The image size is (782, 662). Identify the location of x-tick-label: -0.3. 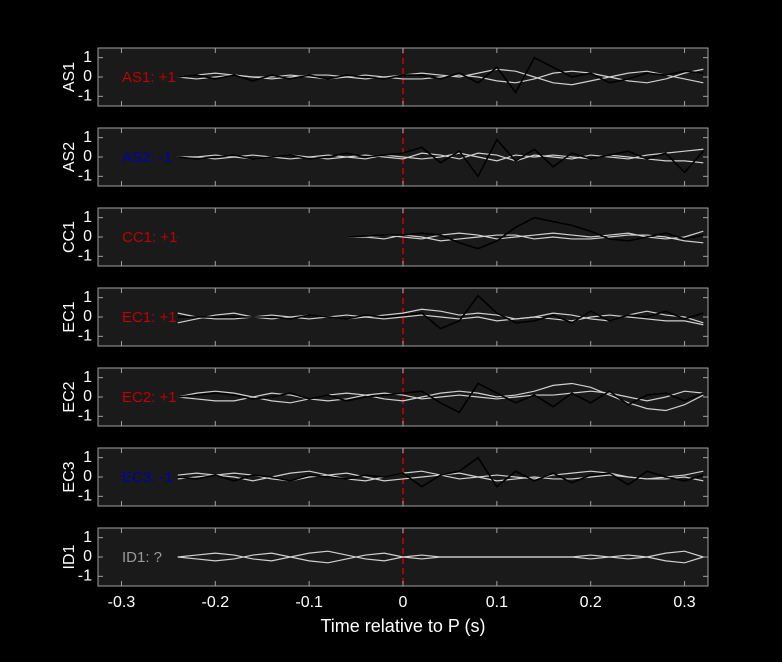
(122, 602).